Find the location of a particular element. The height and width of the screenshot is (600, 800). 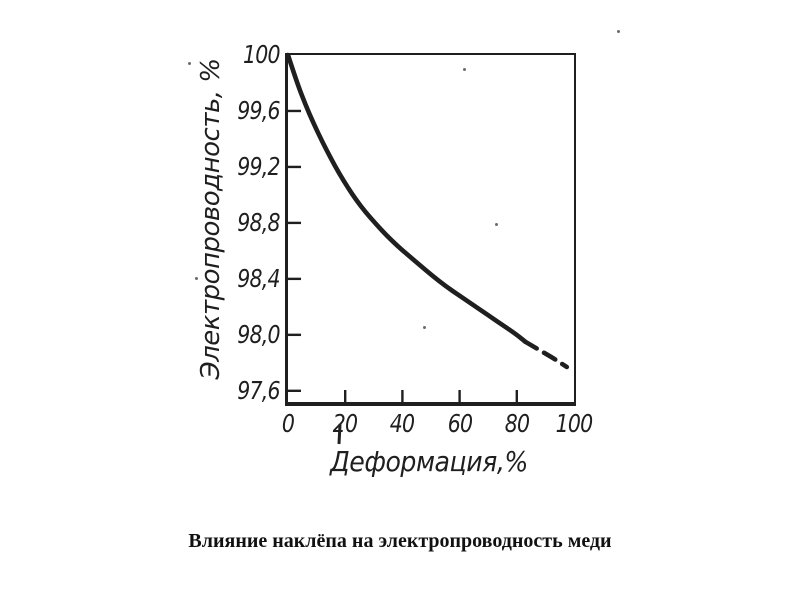

x-tick-label: 40 is located at coordinates (402, 423).